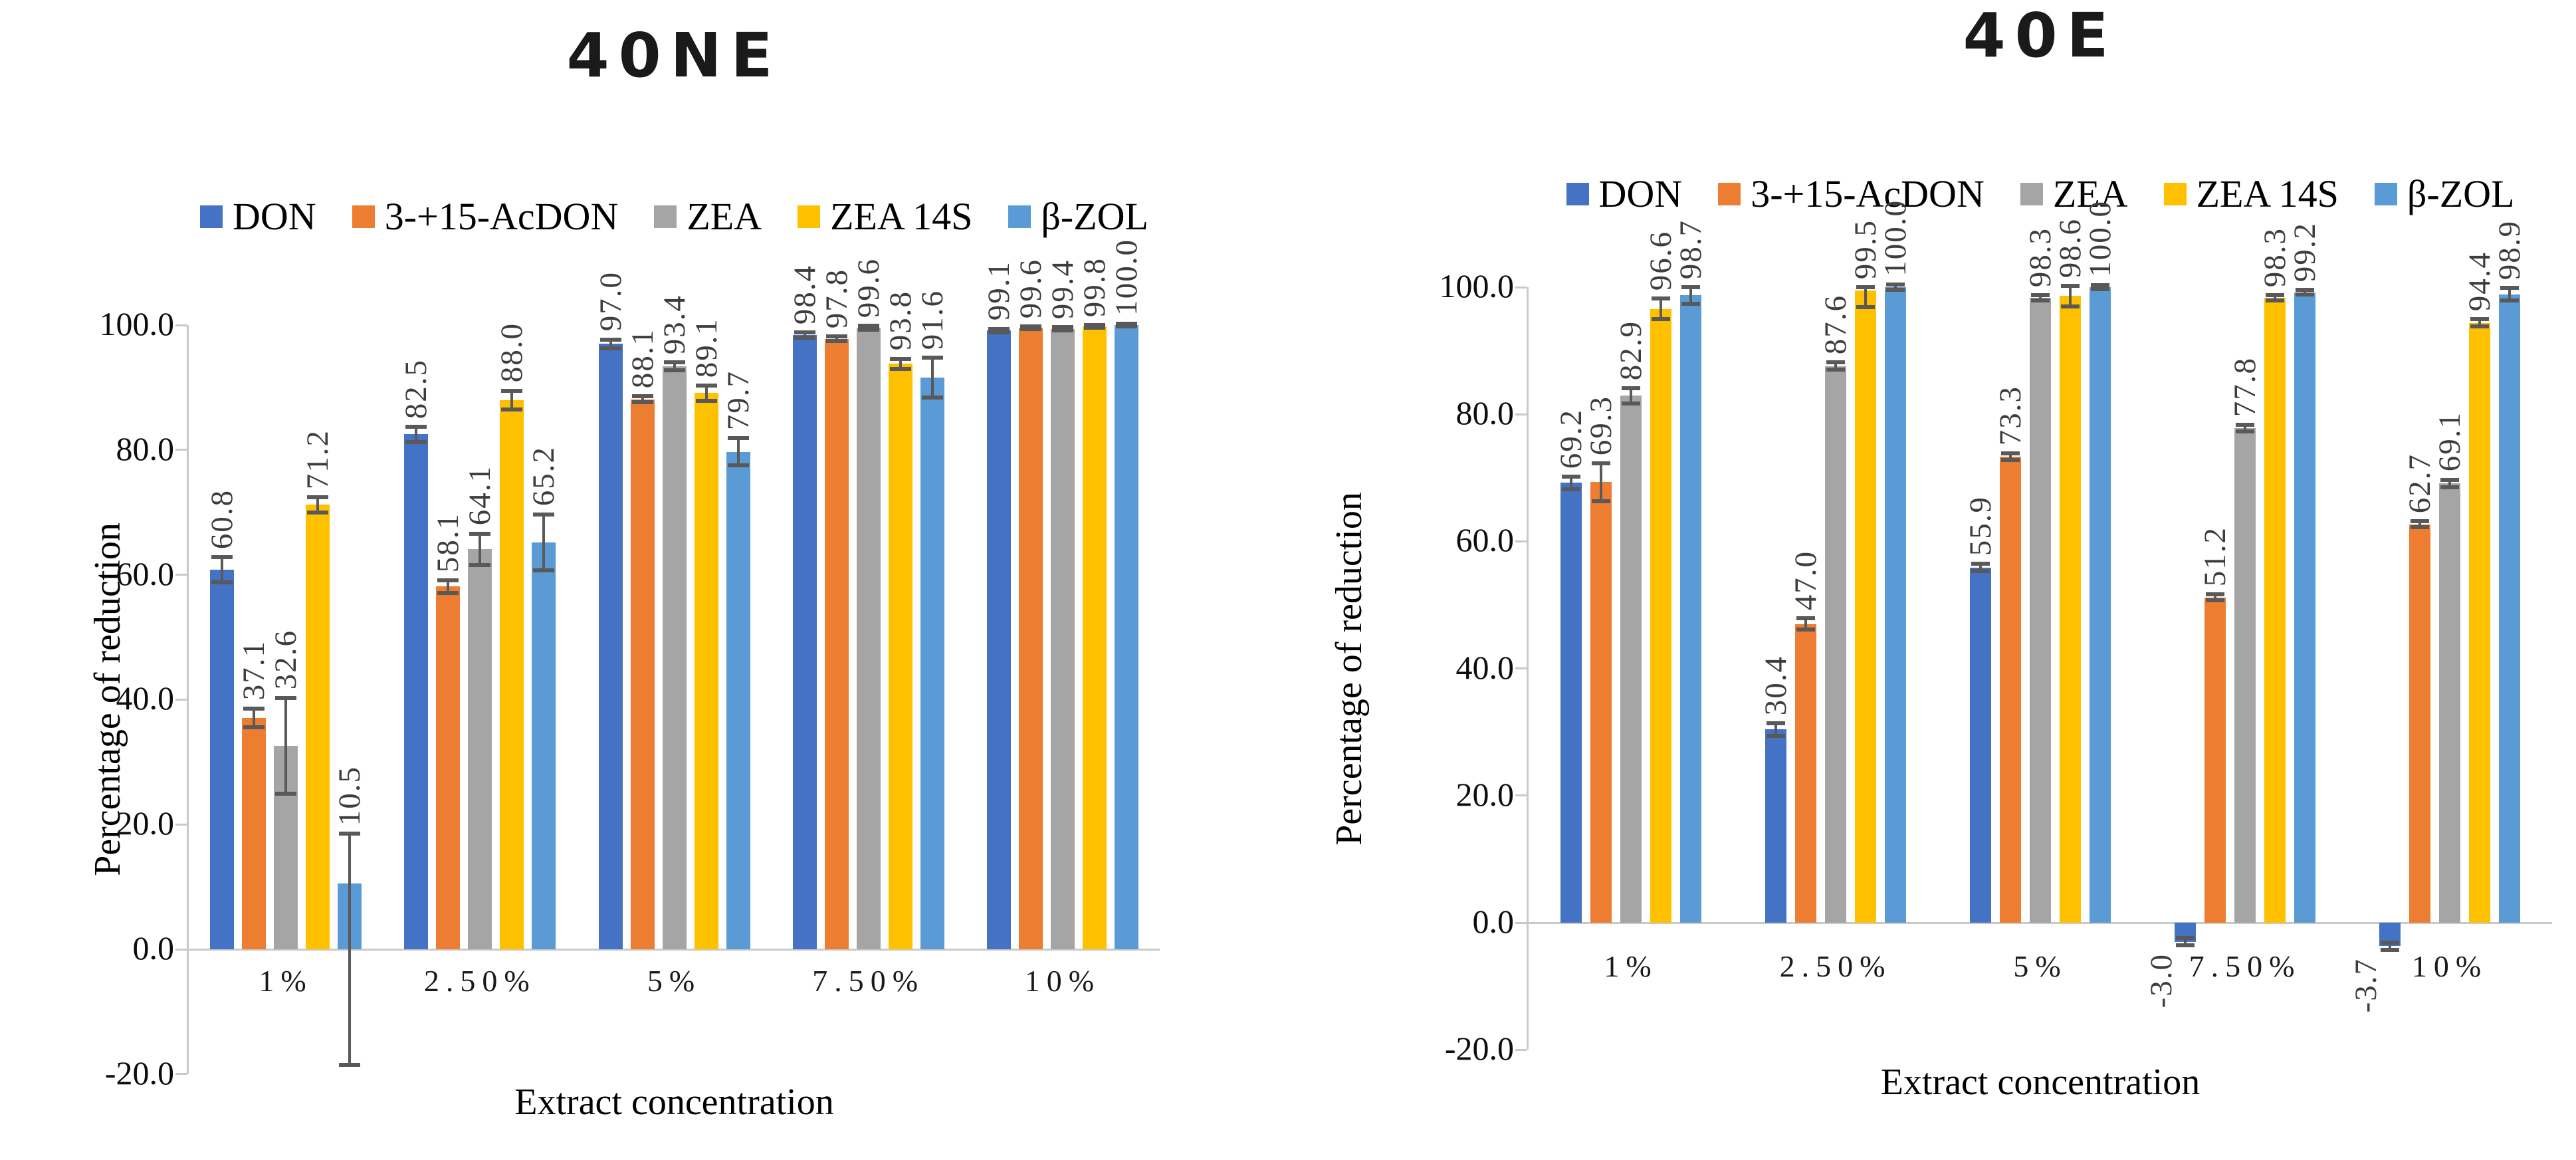 This screenshot has width=2576, height=1160. What do you see at coordinates (254, 670) in the screenshot?
I see `bar-value-label: 37.1` at bounding box center [254, 670].